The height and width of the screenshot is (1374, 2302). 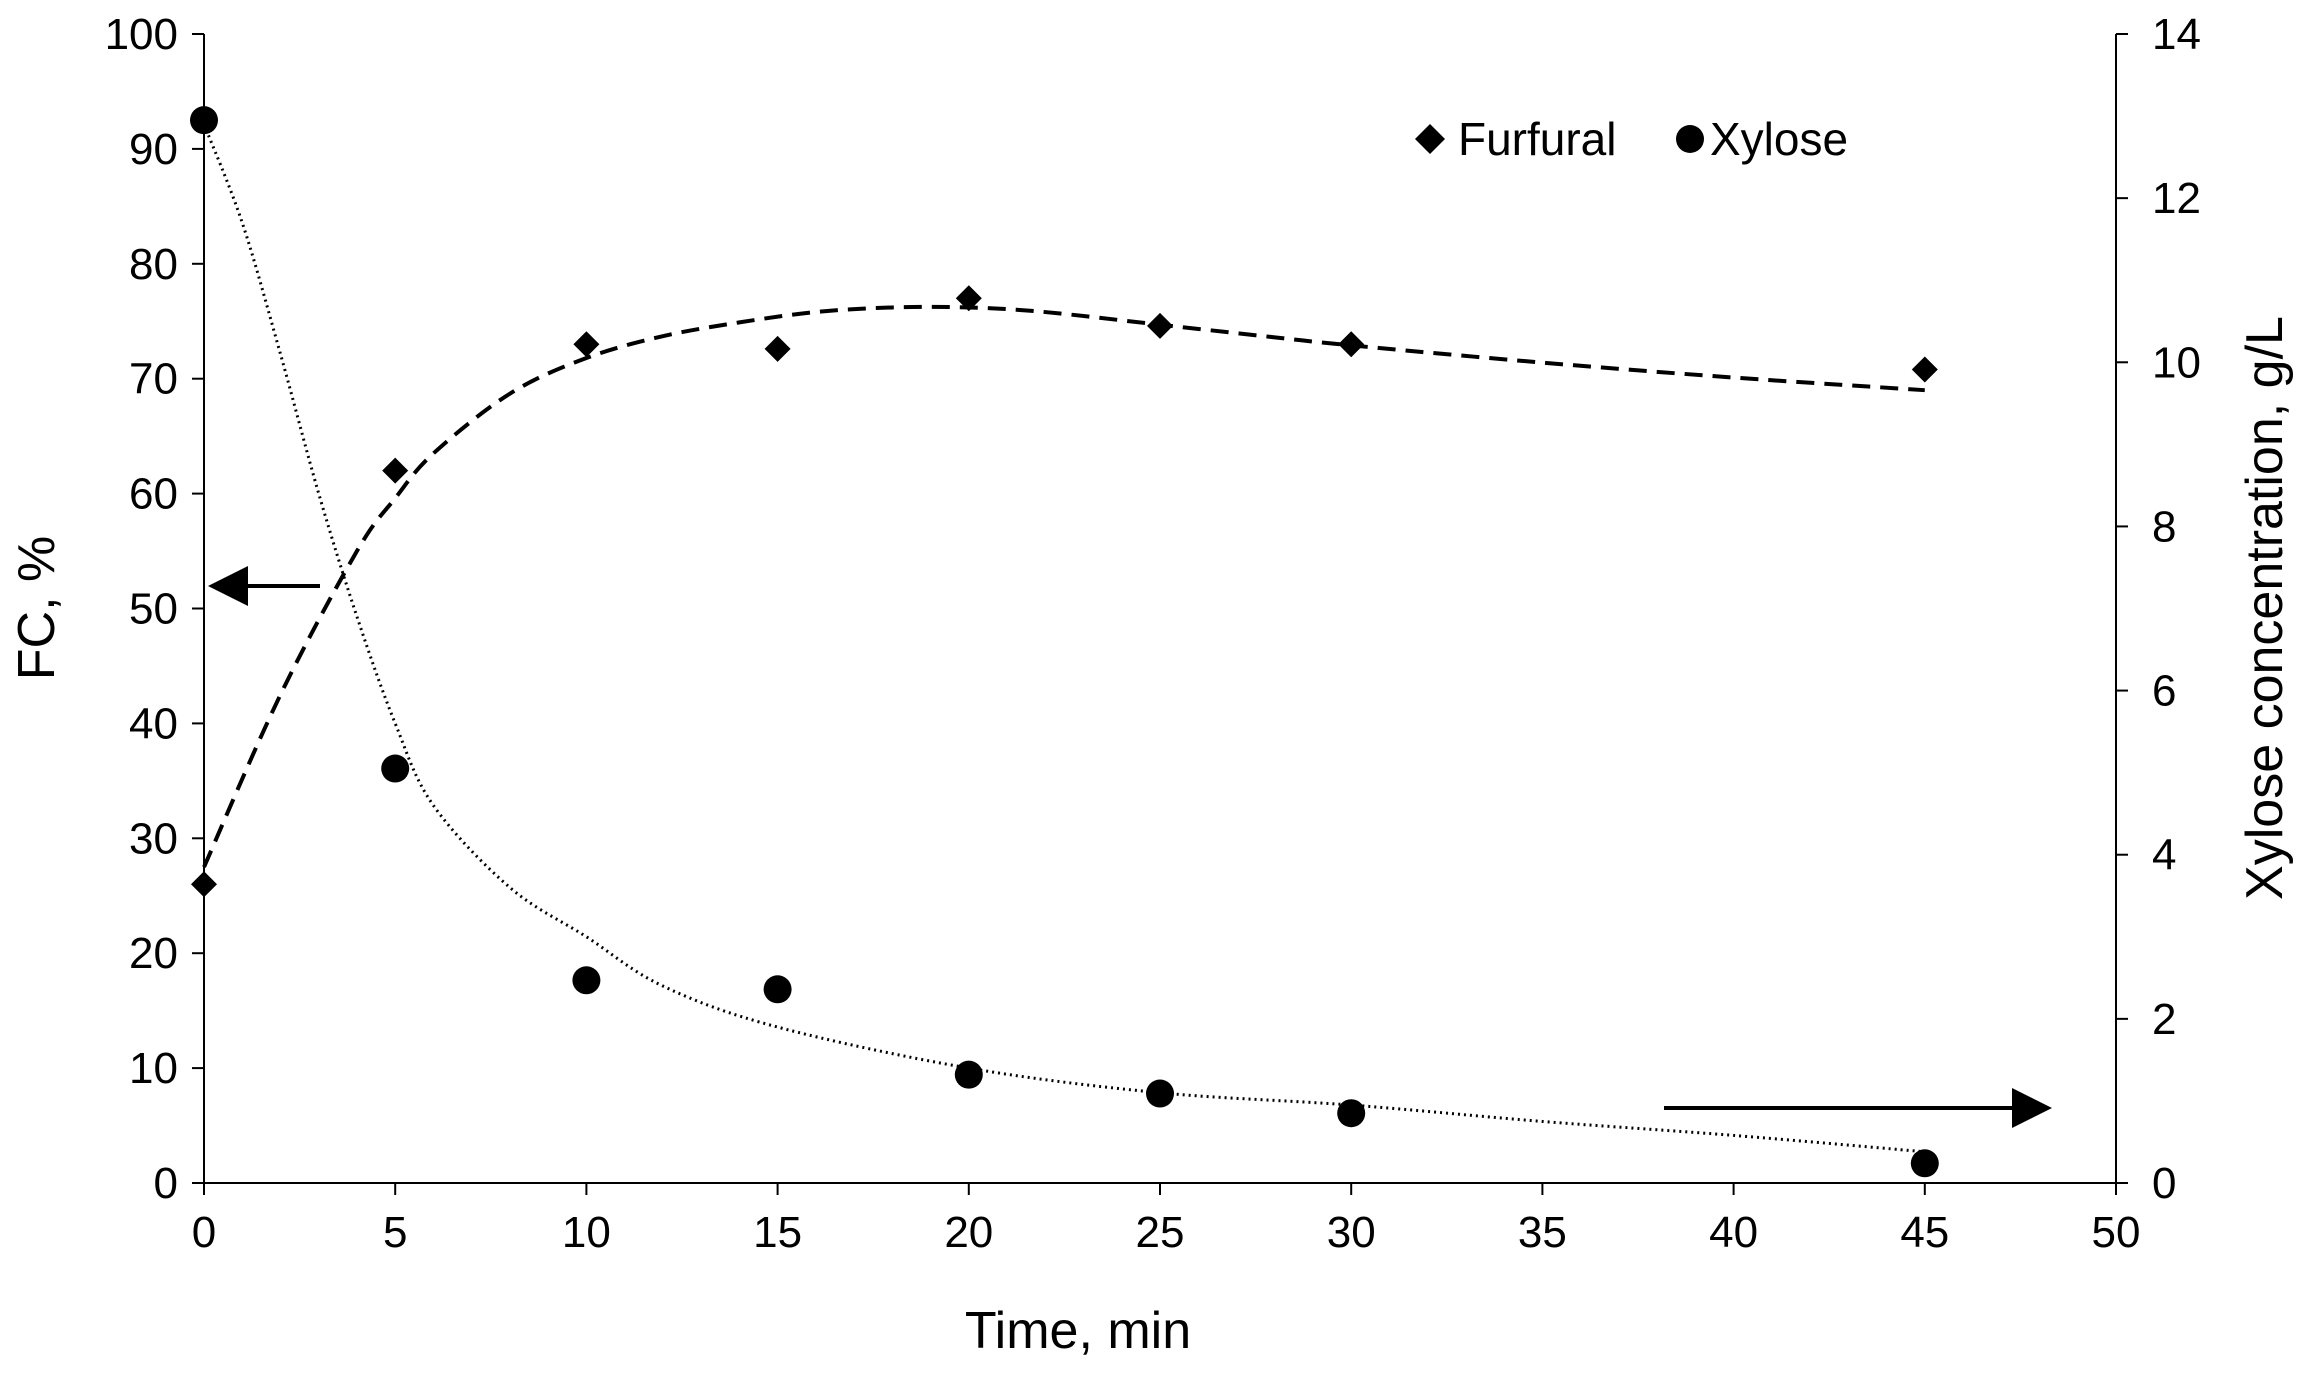 What do you see at coordinates (1078, 1331) in the screenshot?
I see `x-axis-title: Time, min` at bounding box center [1078, 1331].